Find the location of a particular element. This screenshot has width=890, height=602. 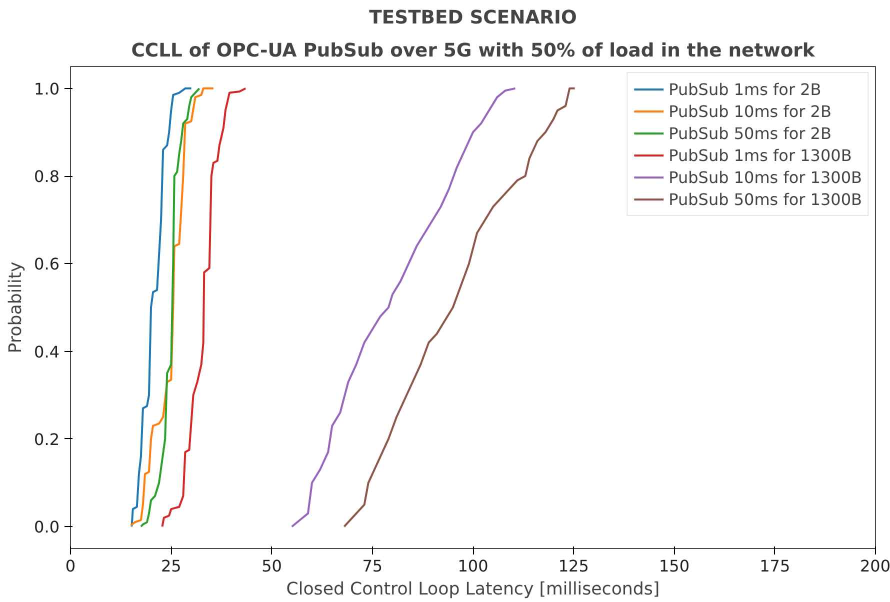

x-tick-label: 25 is located at coordinates (171, 566).